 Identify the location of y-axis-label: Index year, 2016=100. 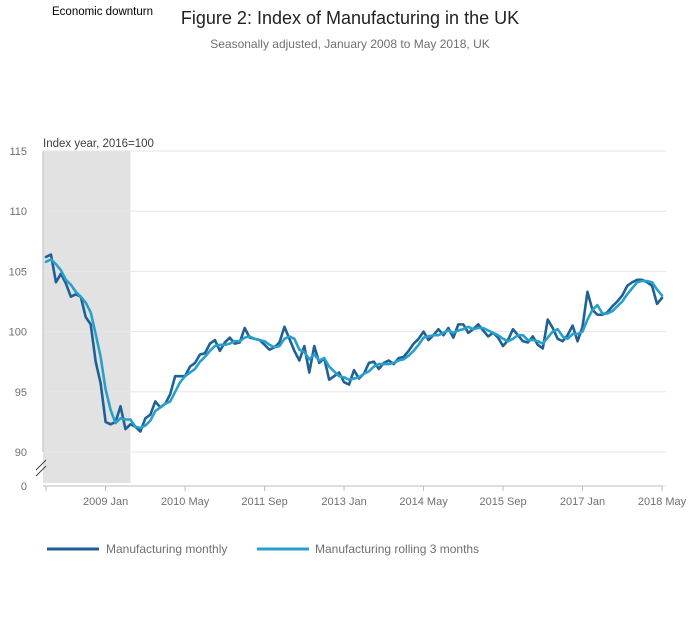
(98, 144).